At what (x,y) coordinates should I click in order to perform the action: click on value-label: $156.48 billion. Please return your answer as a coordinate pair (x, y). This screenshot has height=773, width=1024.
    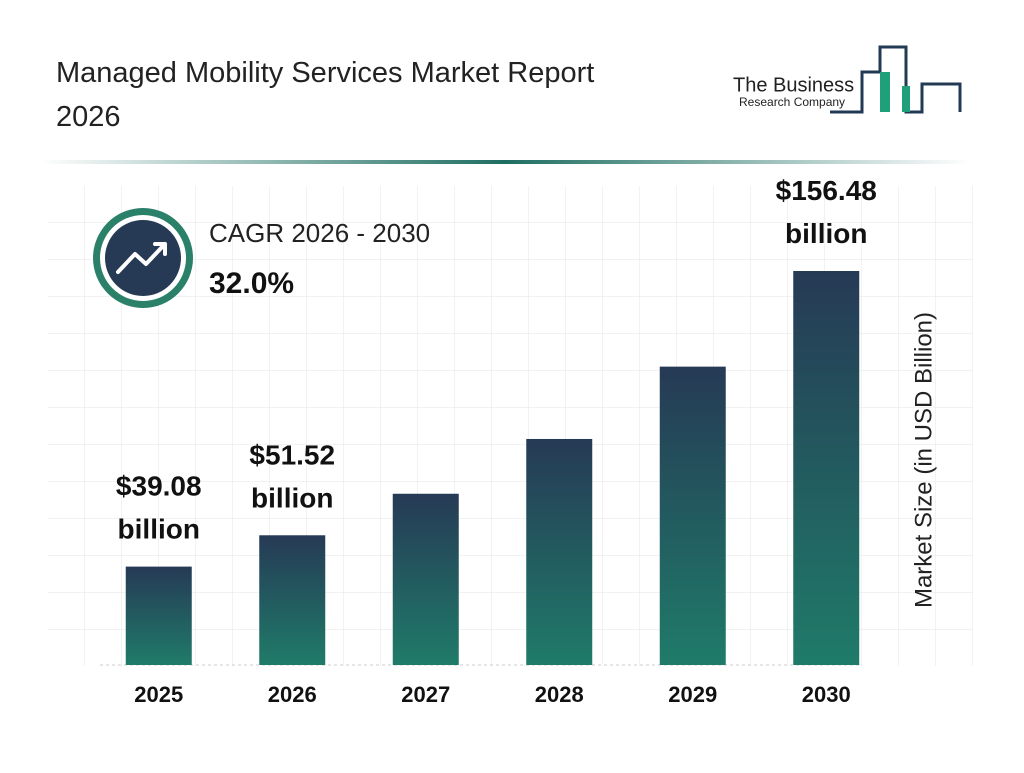
    Looking at the image, I should click on (826, 212).